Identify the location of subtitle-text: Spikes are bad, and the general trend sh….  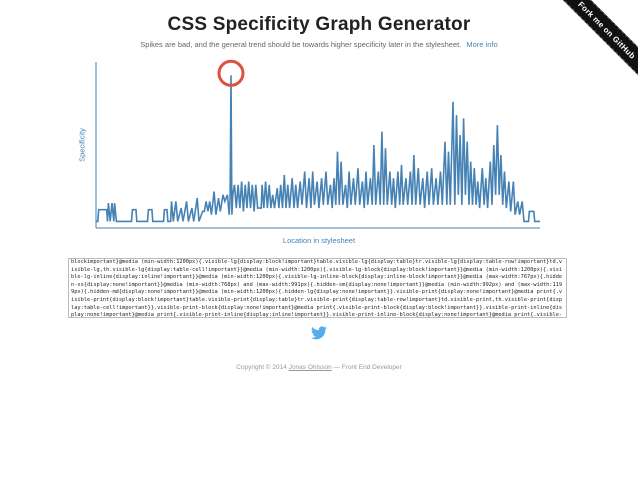
(301, 44).